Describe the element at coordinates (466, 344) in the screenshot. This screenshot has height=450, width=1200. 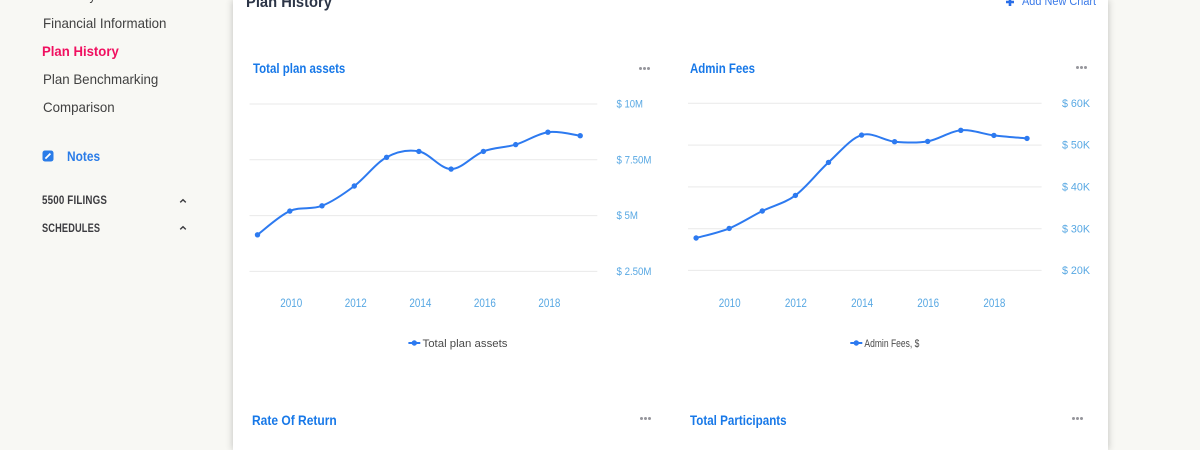
I see `svg-text: Total plan assets` at that location.